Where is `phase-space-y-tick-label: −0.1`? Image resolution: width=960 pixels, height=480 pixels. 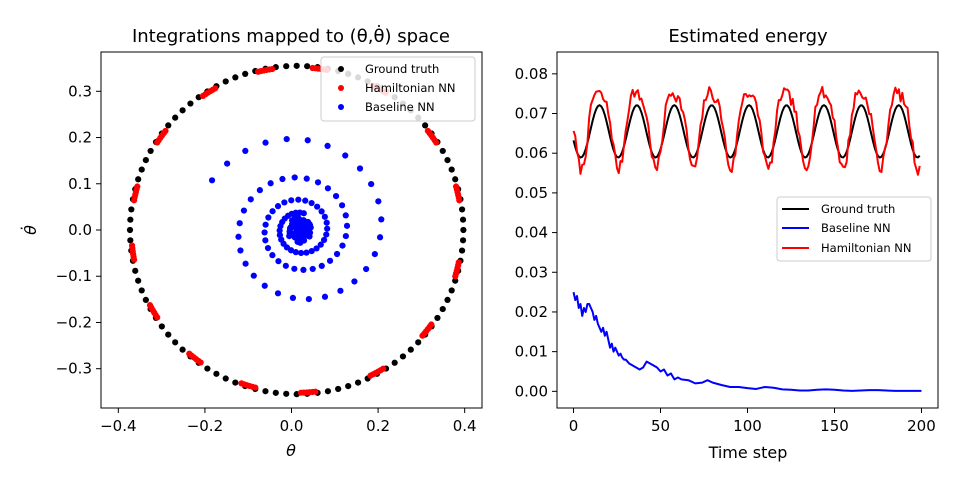
phase-space-y-tick-label: −0.1 is located at coordinates (74, 276).